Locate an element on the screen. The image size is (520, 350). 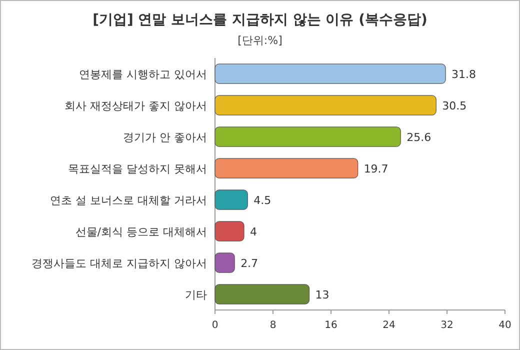
y-tick-label: 목표실적을 달성하지 못해서 is located at coordinates (137, 169).